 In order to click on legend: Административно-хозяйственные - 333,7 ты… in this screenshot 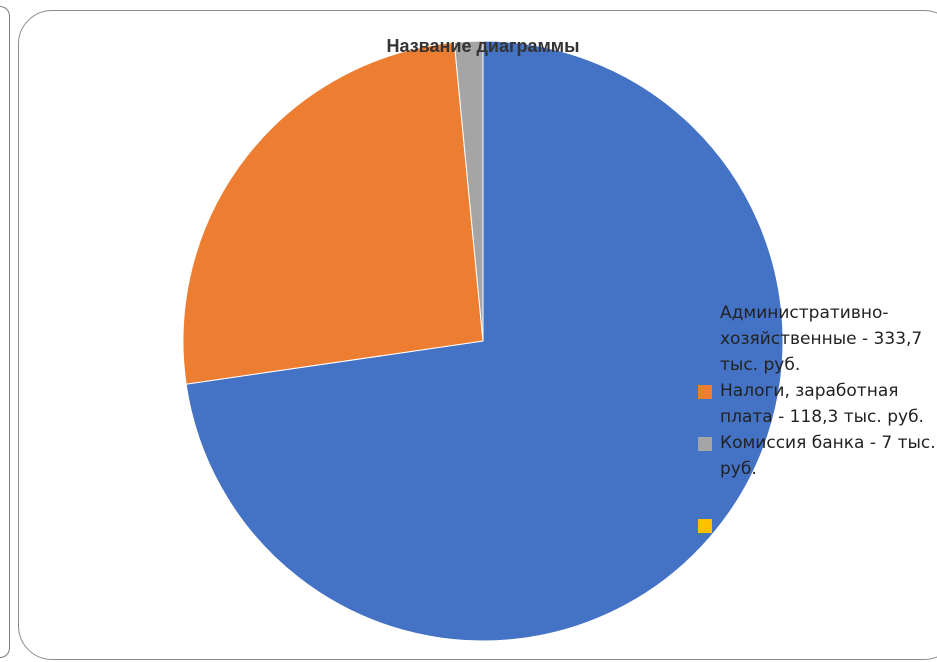, I will do `click(817, 419)`.